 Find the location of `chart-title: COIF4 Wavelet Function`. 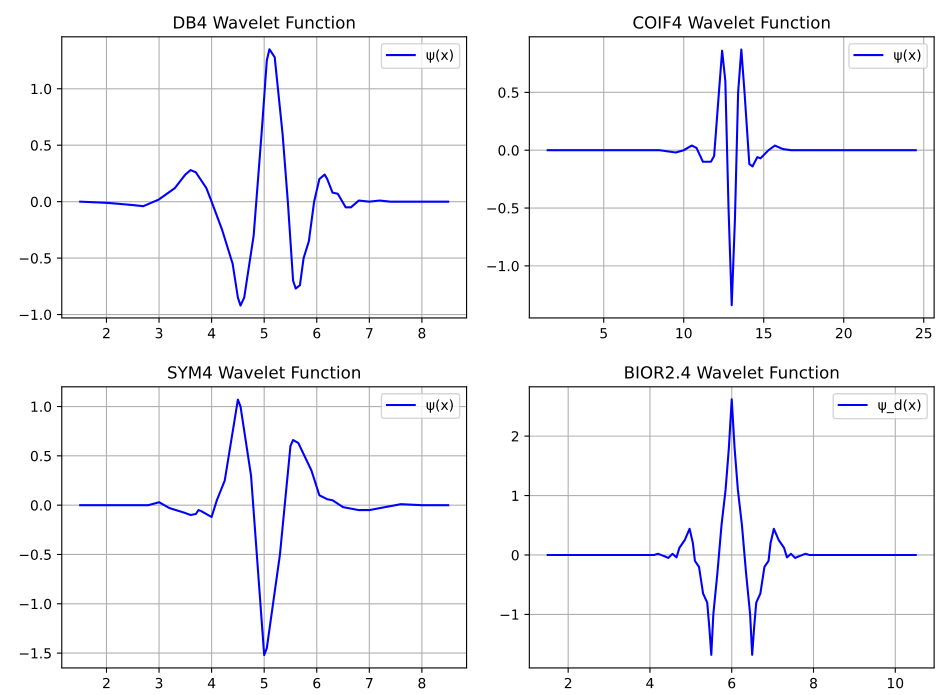

chart-title: COIF4 Wavelet Function is located at coordinates (731, 22).